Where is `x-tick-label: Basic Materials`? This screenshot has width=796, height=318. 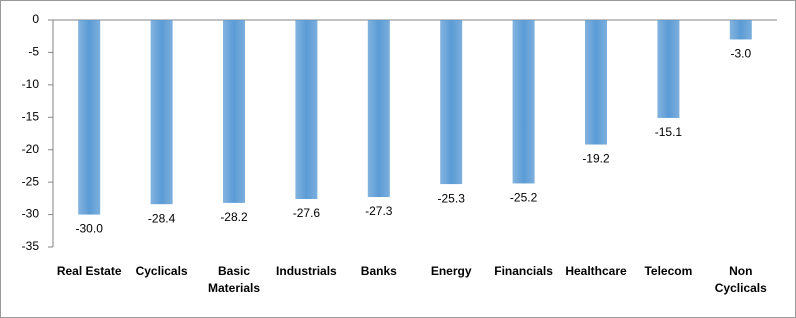
x-tick-label: Basic Materials is located at coordinates (234, 279).